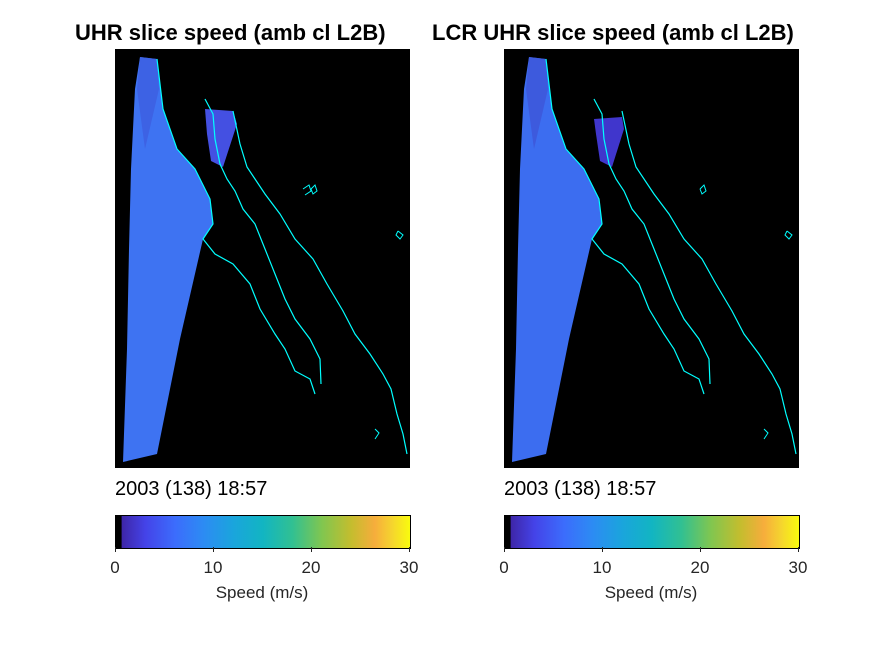 This screenshot has height=663, width=884. What do you see at coordinates (798, 567) in the screenshot?
I see `panel-2-tick-label-30: 30` at bounding box center [798, 567].